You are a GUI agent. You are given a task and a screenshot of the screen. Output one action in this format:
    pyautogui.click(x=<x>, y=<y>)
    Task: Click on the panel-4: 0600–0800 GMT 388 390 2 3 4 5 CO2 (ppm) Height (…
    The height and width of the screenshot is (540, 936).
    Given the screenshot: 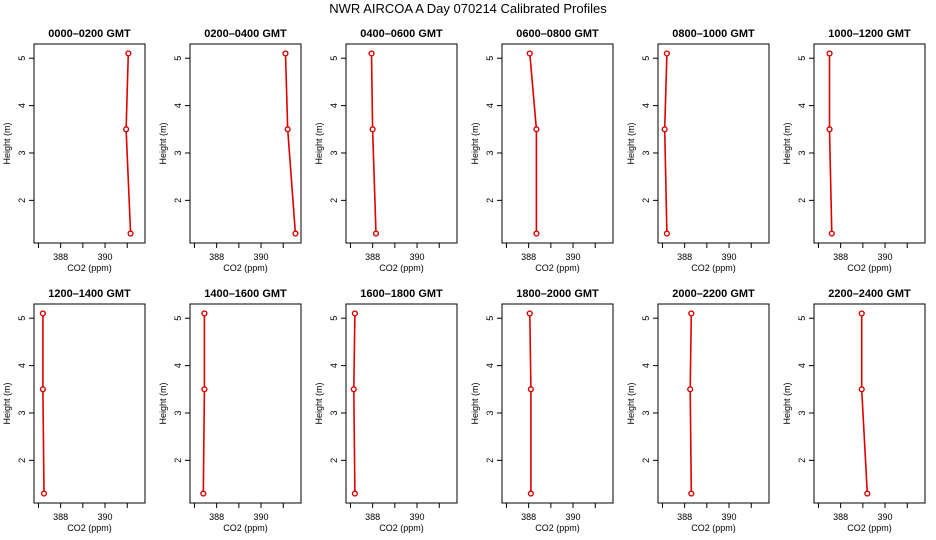 What is the action you would take?
    pyautogui.click(x=542, y=150)
    